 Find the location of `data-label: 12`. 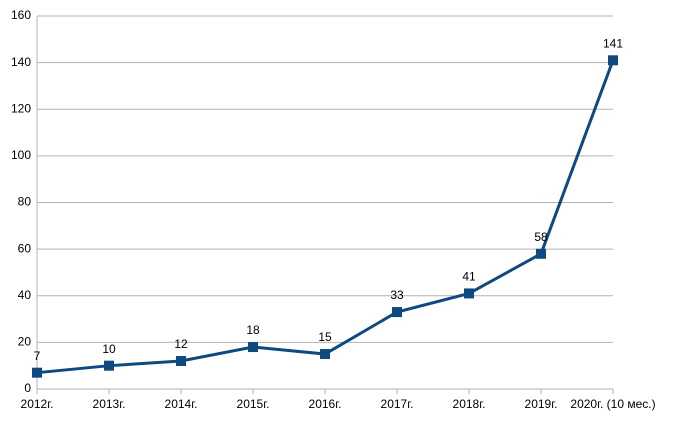

data-label: 12 is located at coordinates (181, 344).